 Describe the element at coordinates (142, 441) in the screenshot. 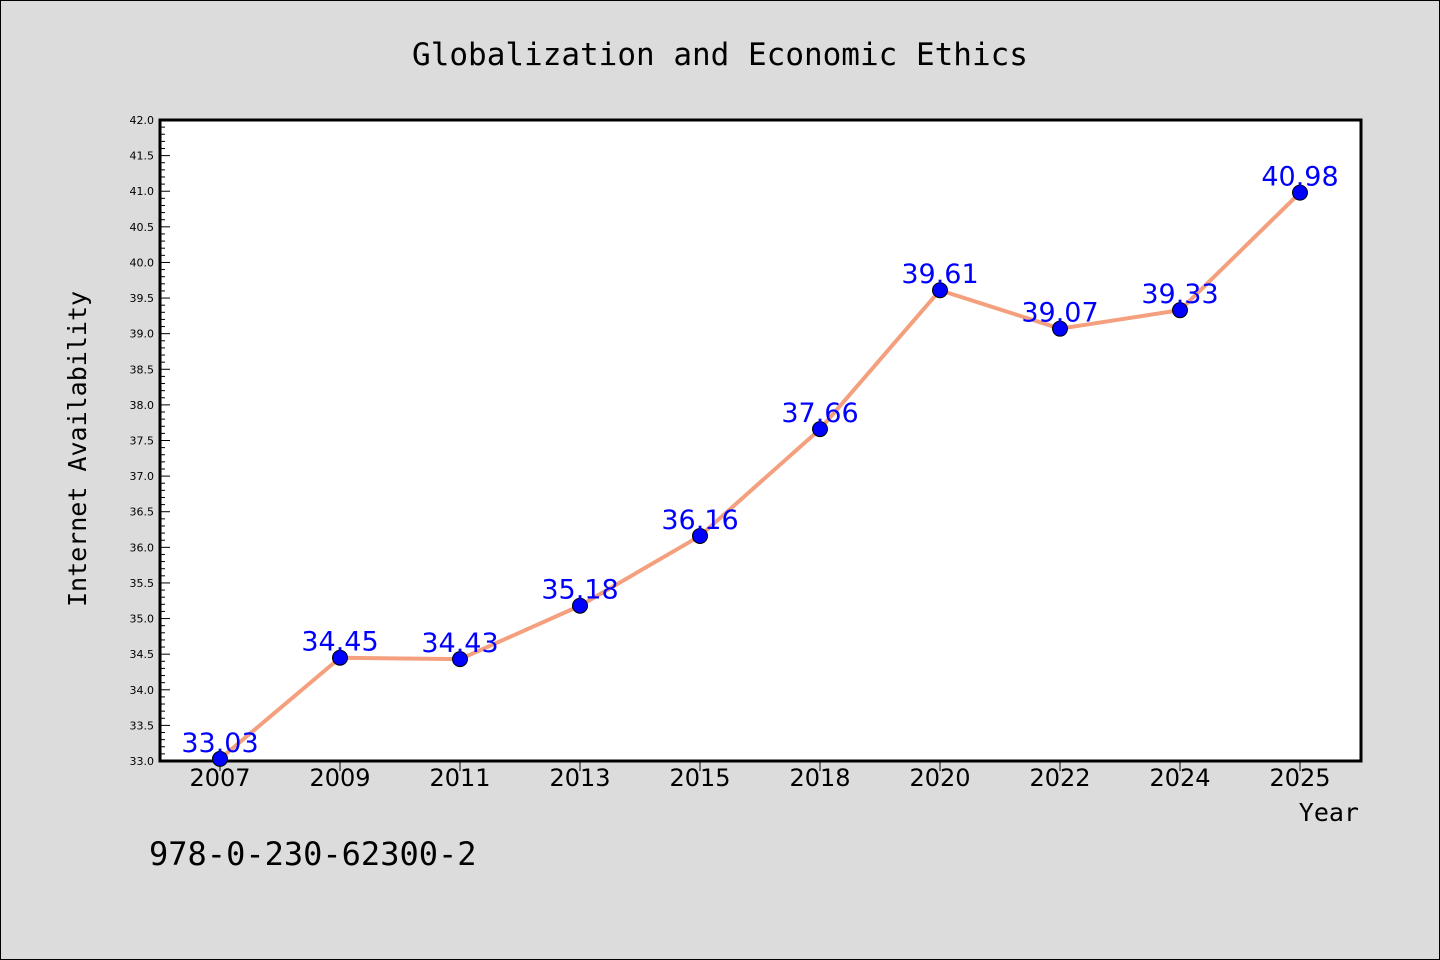

I see `y-tick-label: 37.5` at that location.